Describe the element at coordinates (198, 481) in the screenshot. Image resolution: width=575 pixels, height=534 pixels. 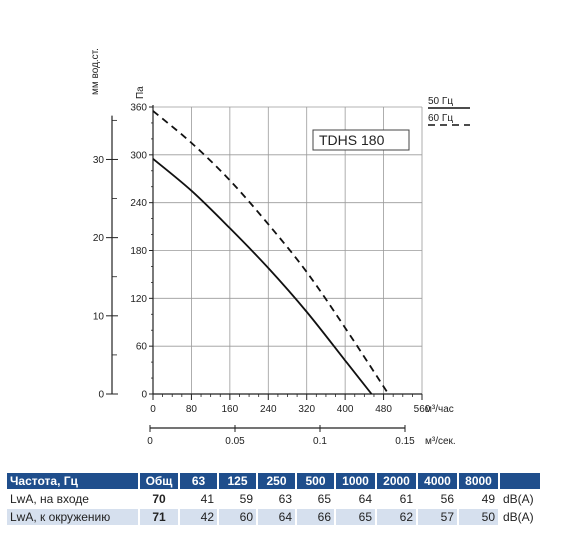
I see `header-63: 63` at that location.